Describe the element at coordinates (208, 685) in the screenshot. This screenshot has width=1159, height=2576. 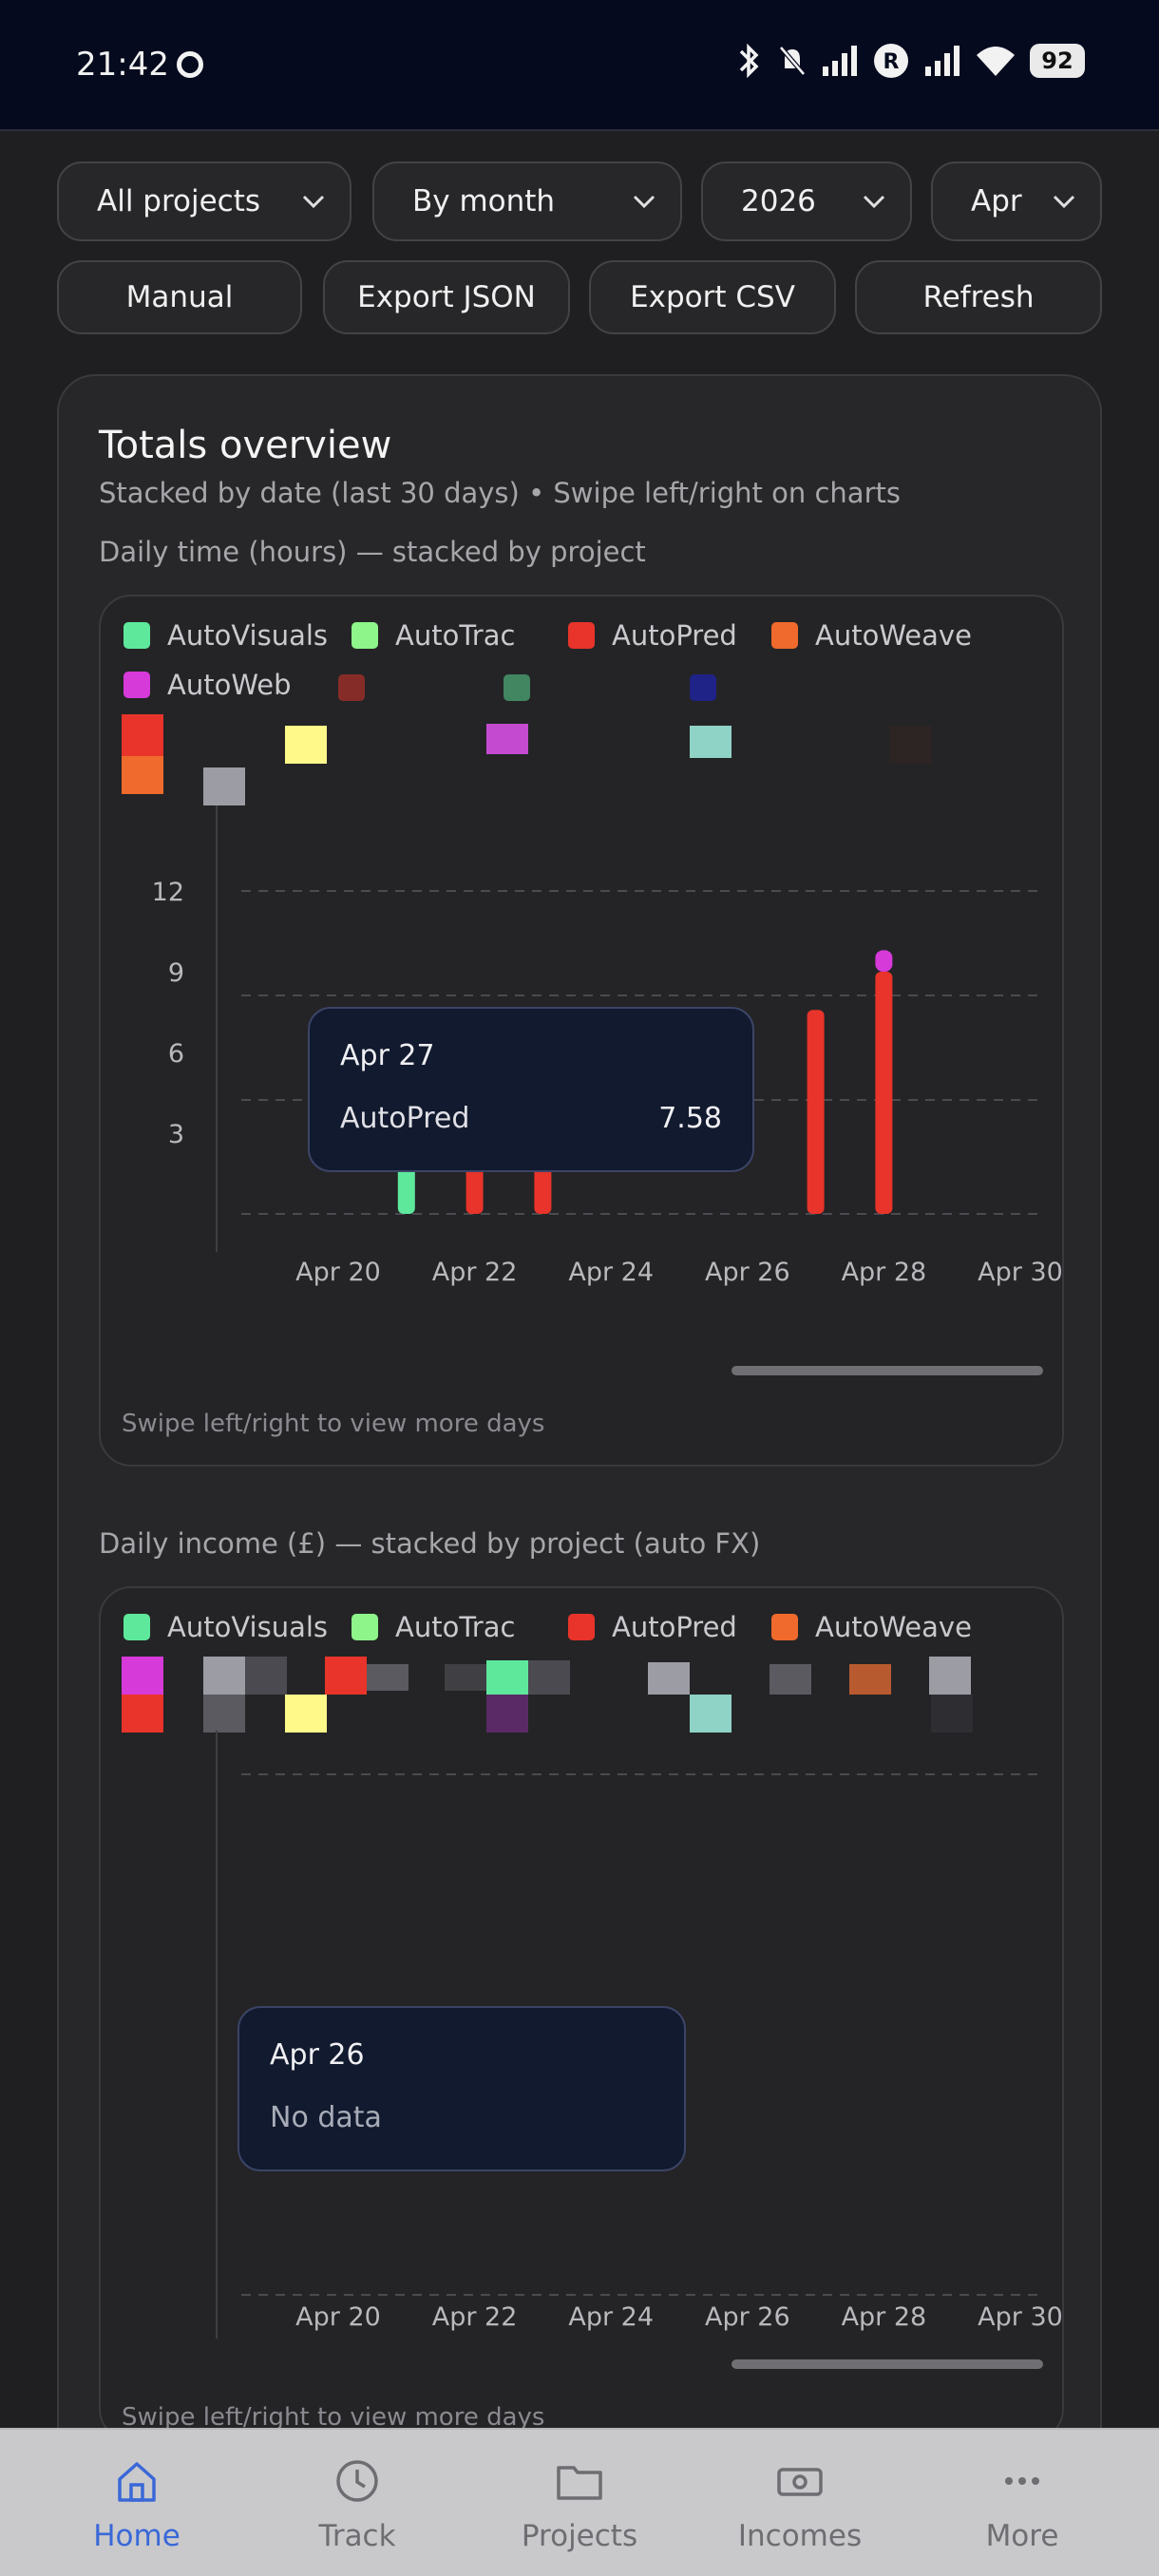
I see `legend-item: AutoWeb` at that location.